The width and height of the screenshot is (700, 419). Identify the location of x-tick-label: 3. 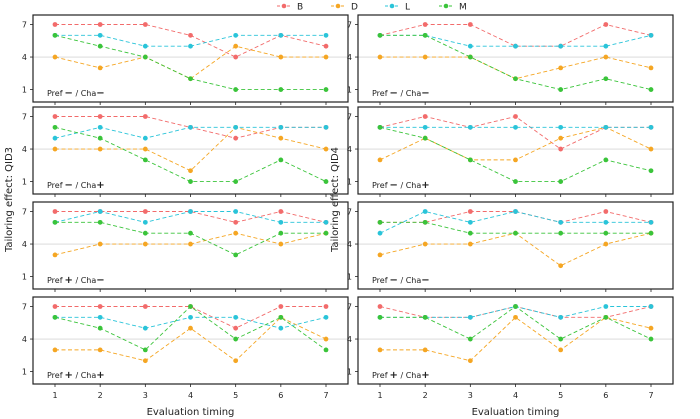
(145, 395).